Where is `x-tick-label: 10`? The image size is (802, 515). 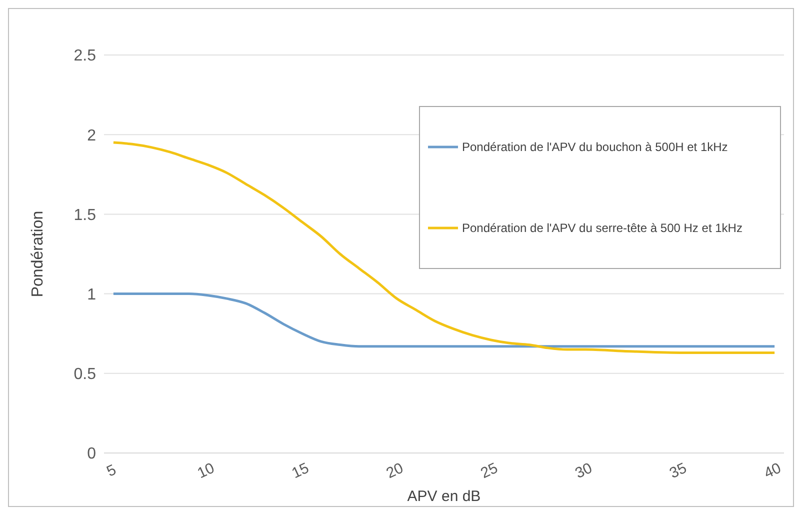 x-tick-label: 10 is located at coordinates (206, 471).